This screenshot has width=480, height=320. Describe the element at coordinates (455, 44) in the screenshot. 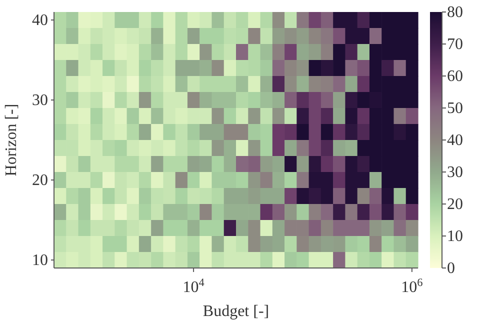

I see `color-bar-label: 70` at that location.